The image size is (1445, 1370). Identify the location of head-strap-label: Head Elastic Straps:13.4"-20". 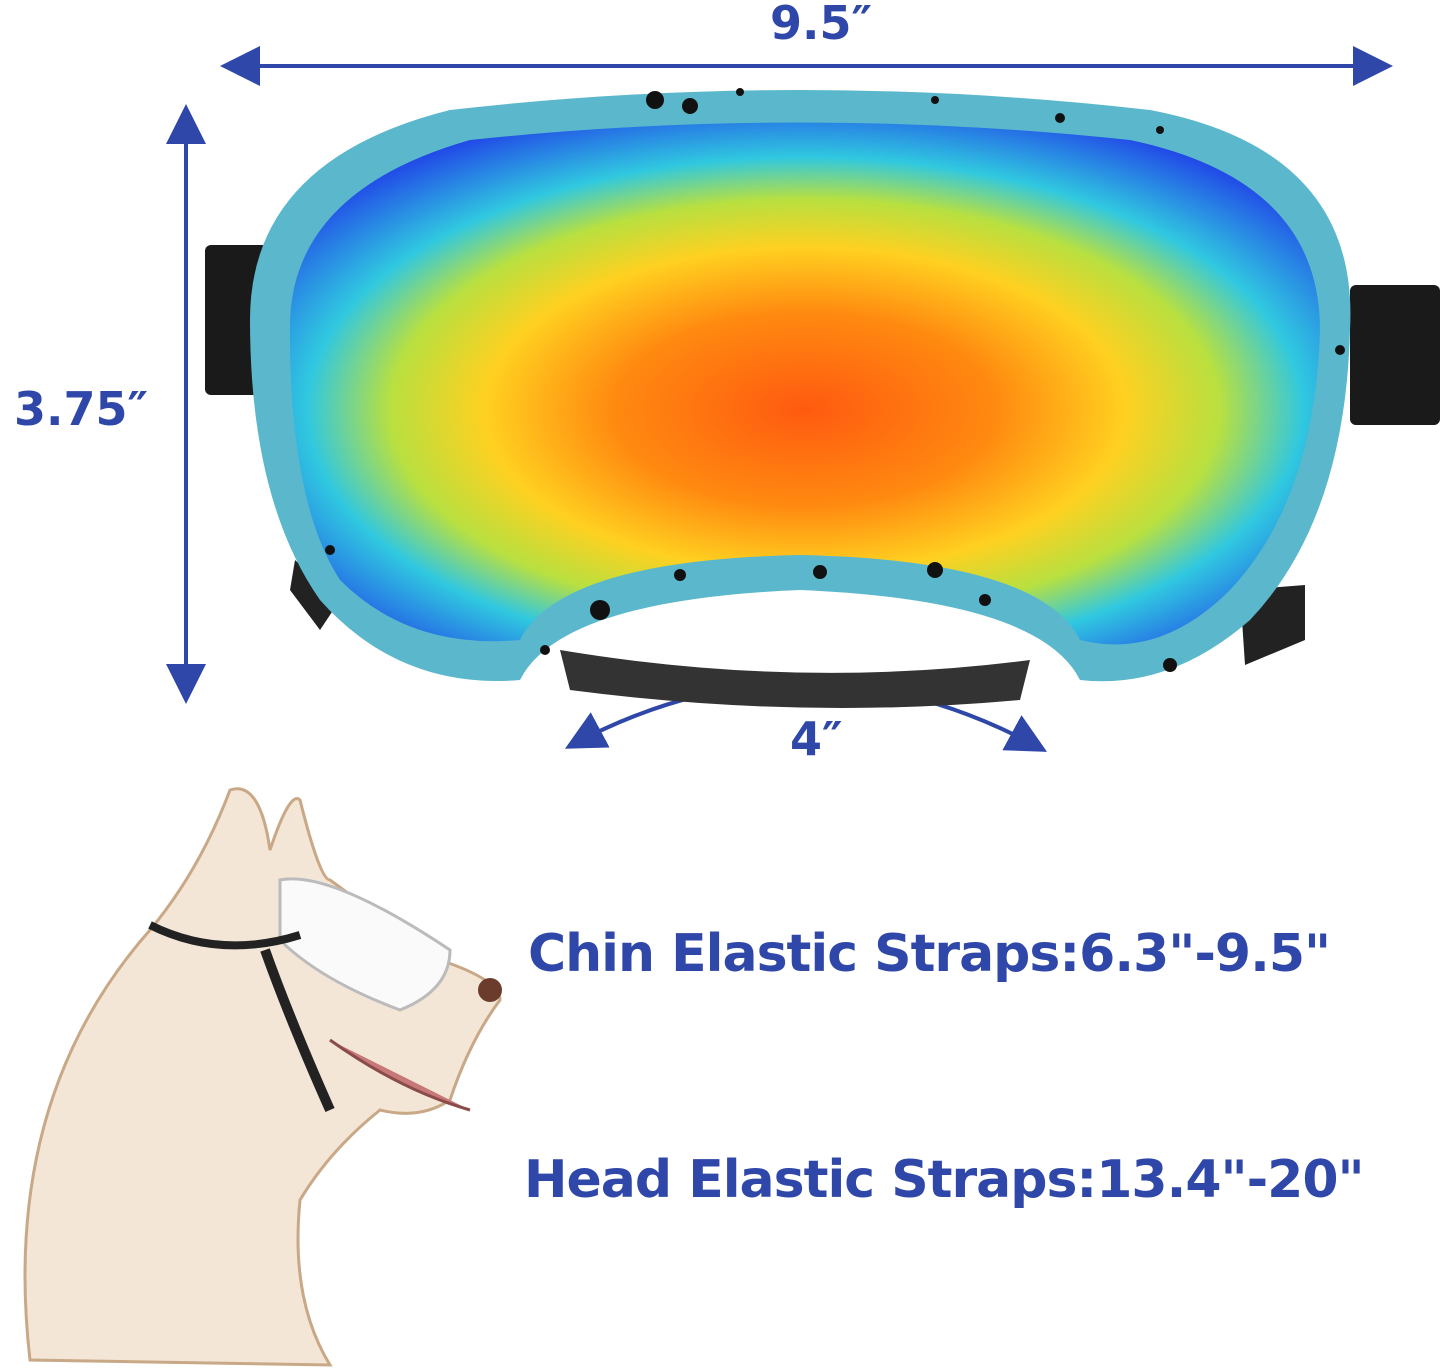
(944, 1180).